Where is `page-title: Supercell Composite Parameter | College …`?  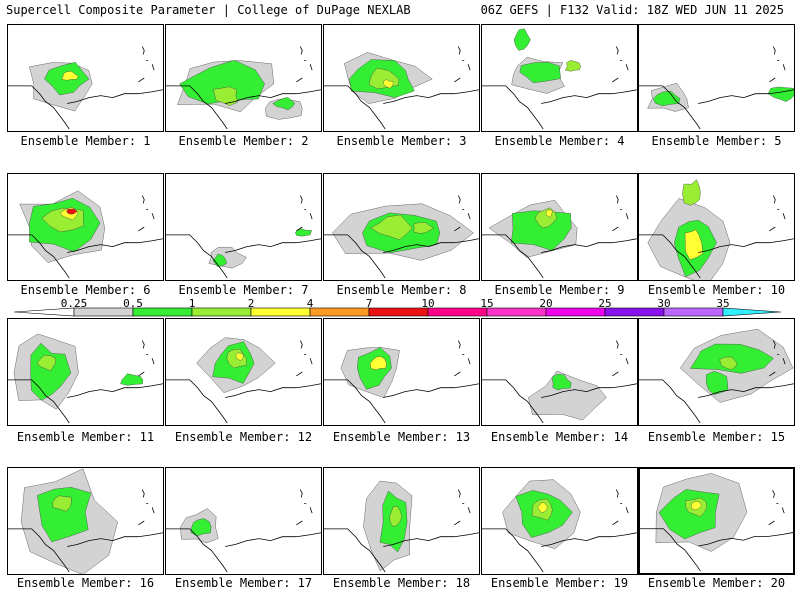 page-title: Supercell Composite Parameter | College … is located at coordinates (208, 10).